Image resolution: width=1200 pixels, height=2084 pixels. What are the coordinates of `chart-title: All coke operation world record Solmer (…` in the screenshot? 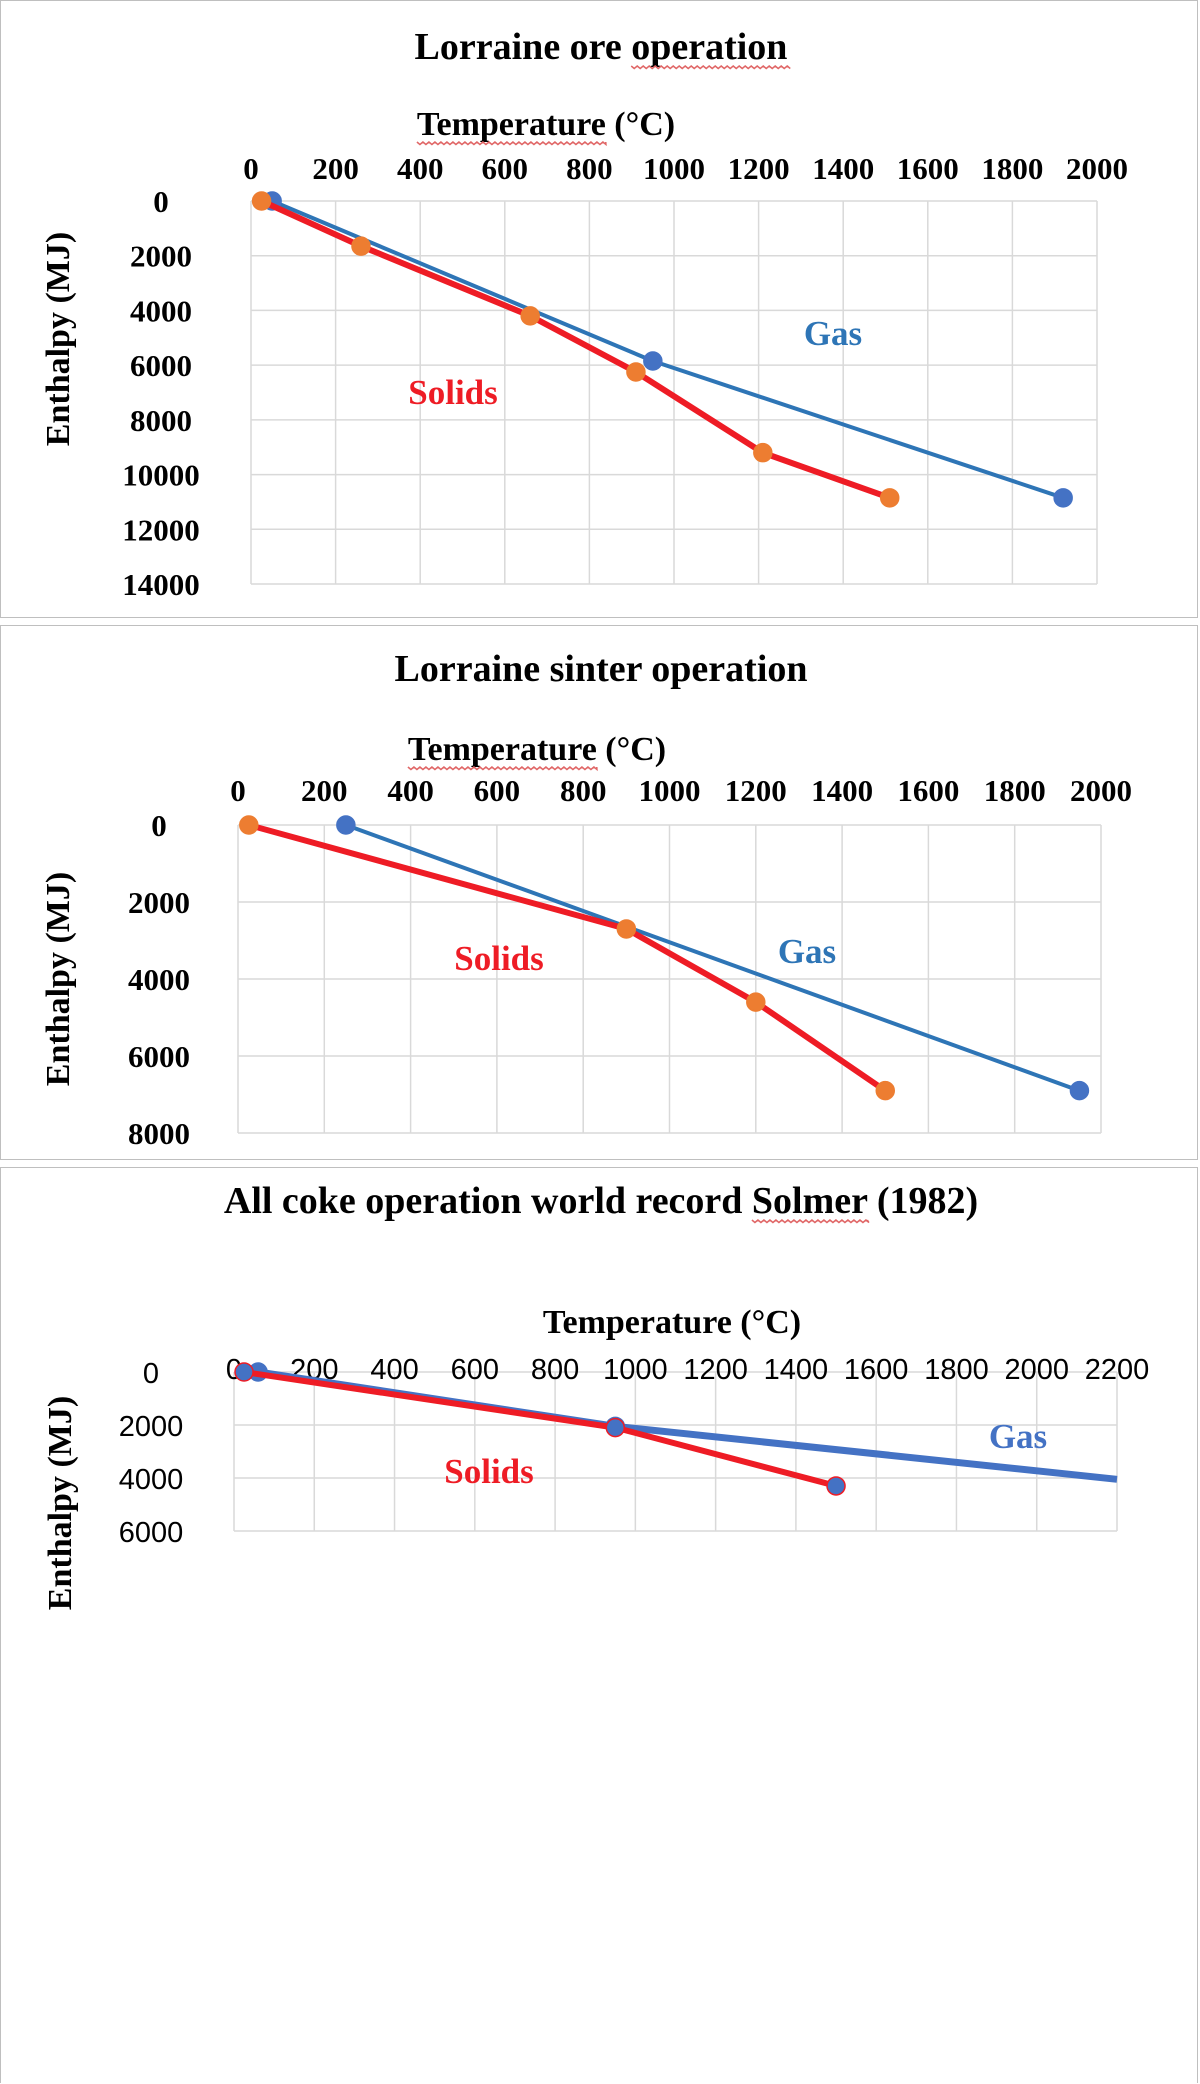 It's located at (601, 1201).